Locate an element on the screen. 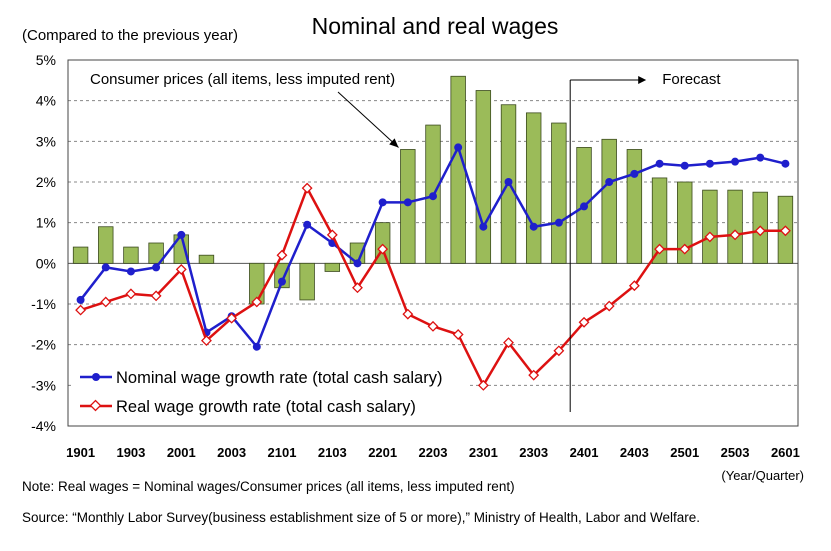 The height and width of the screenshot is (551, 831). x-tick-label: 2501 is located at coordinates (684, 452).